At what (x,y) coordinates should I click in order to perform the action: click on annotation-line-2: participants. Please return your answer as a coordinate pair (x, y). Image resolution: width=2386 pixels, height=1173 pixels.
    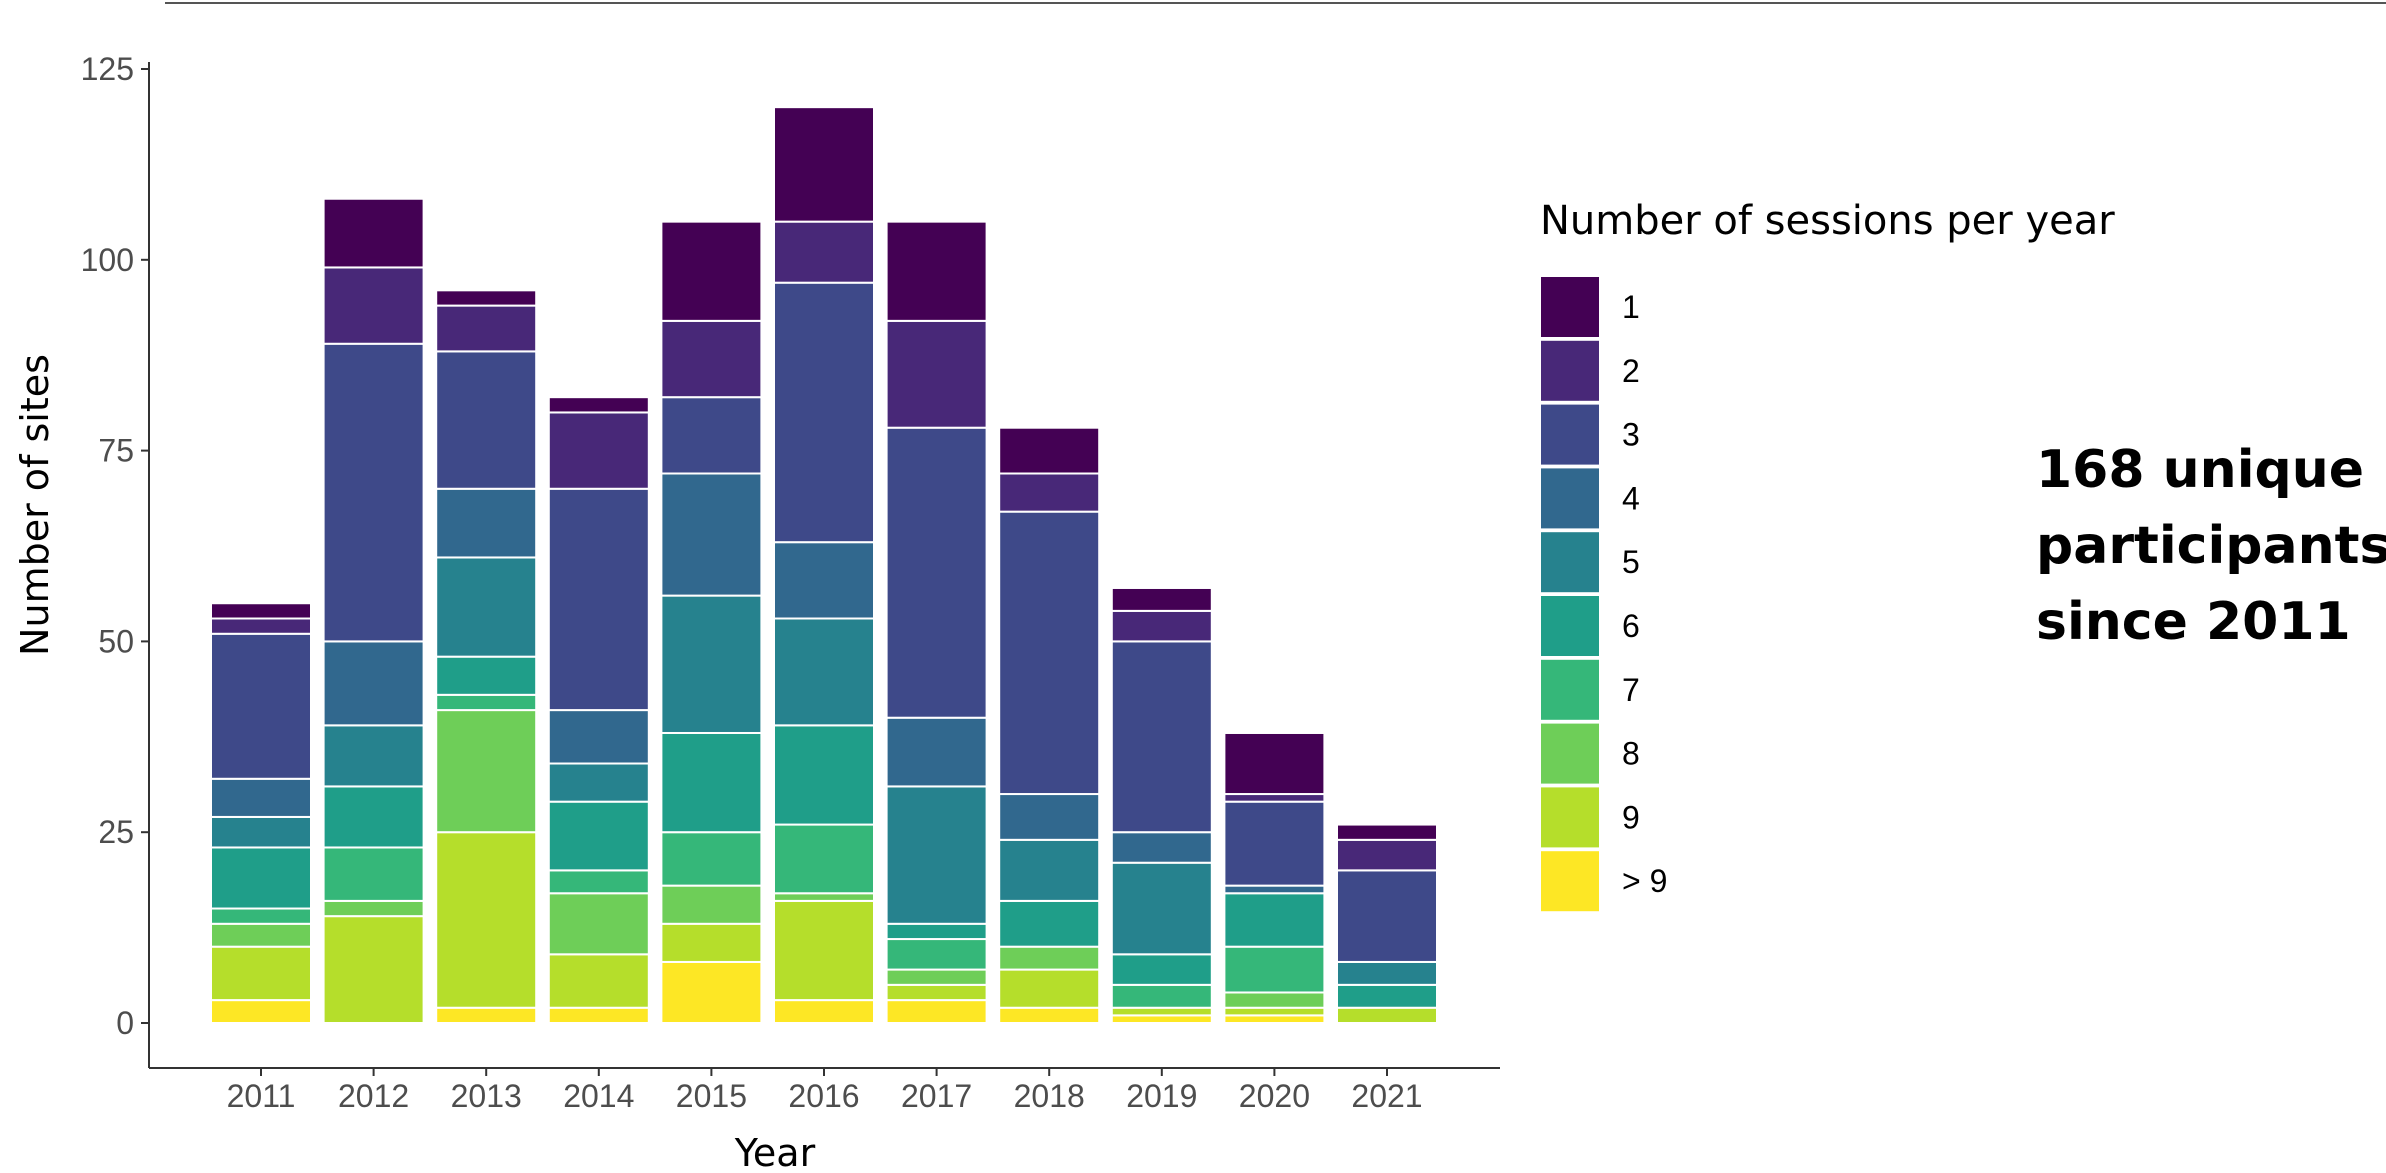
    Looking at the image, I should click on (2211, 546).